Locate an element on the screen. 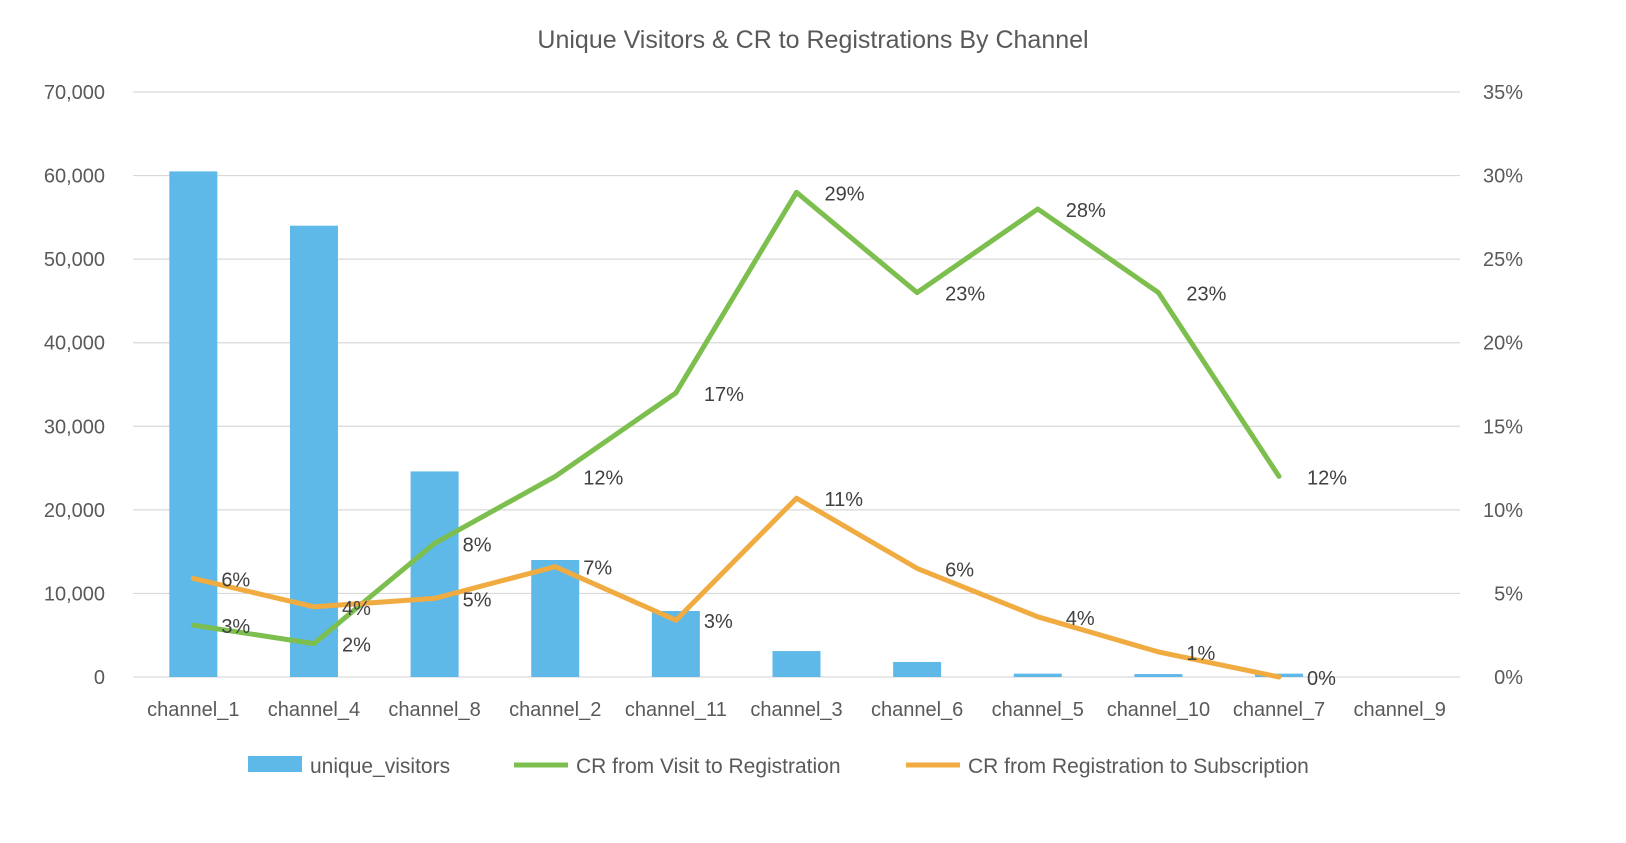 The image size is (1626, 843). right-axis: 0% 5% 10% 15% 20% 25% 30% 35% is located at coordinates (1503, 385).